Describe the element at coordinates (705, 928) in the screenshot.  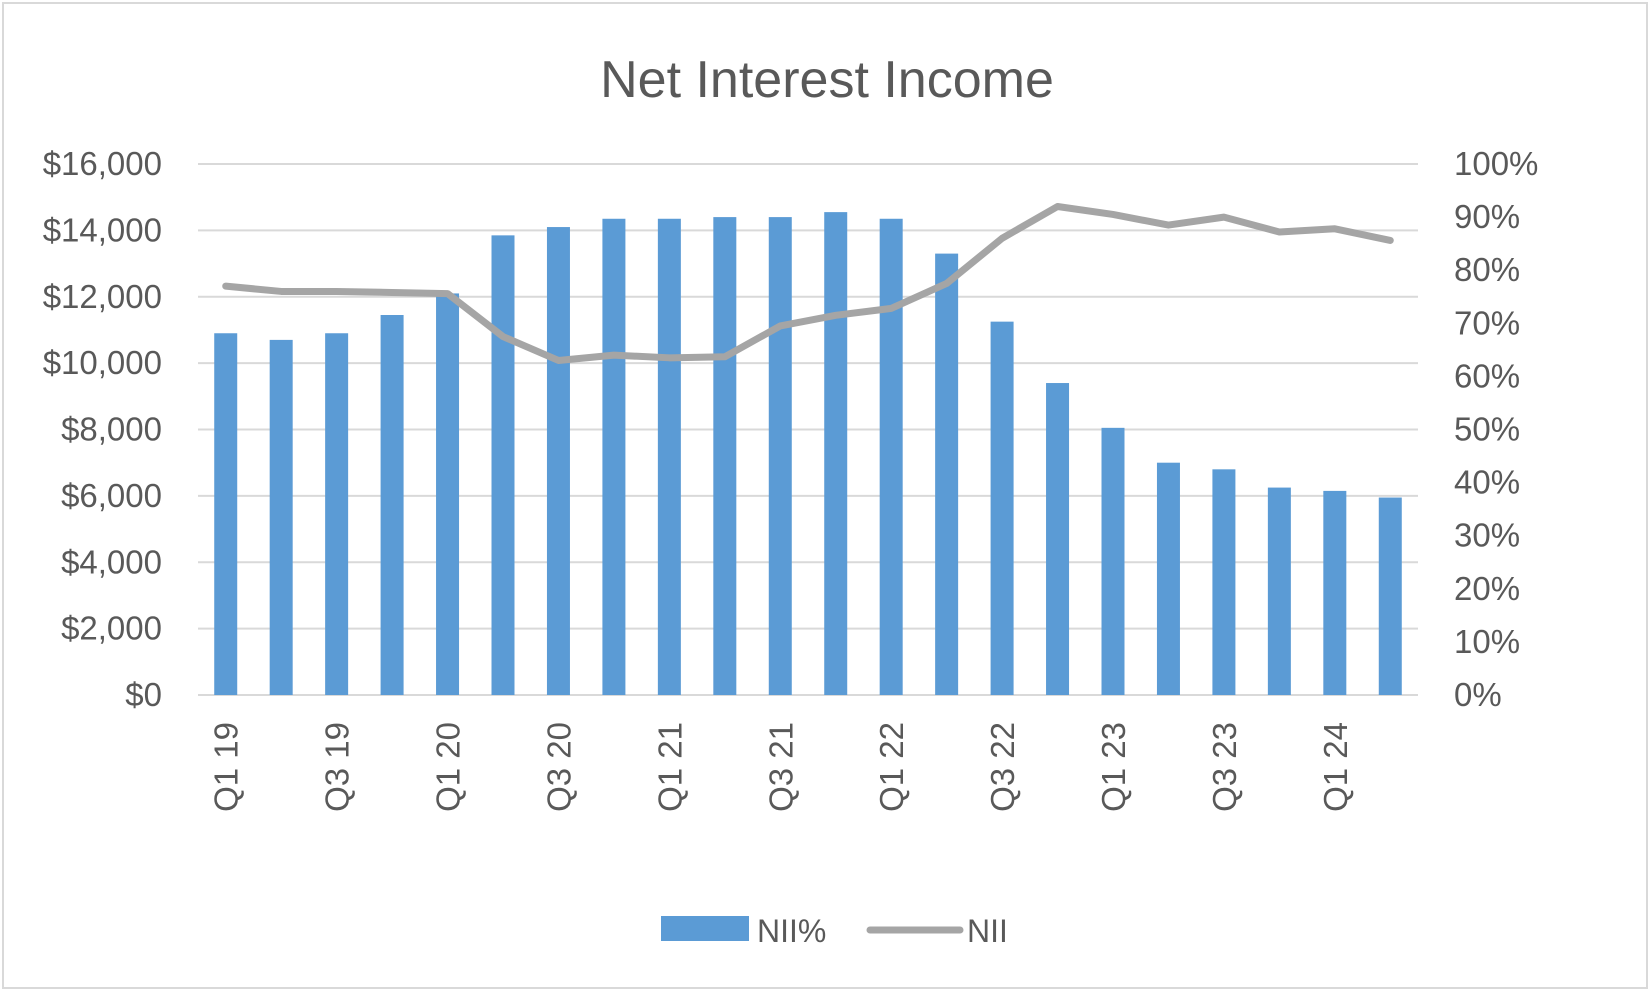
I see `legend-swatch-nii-percent` at that location.